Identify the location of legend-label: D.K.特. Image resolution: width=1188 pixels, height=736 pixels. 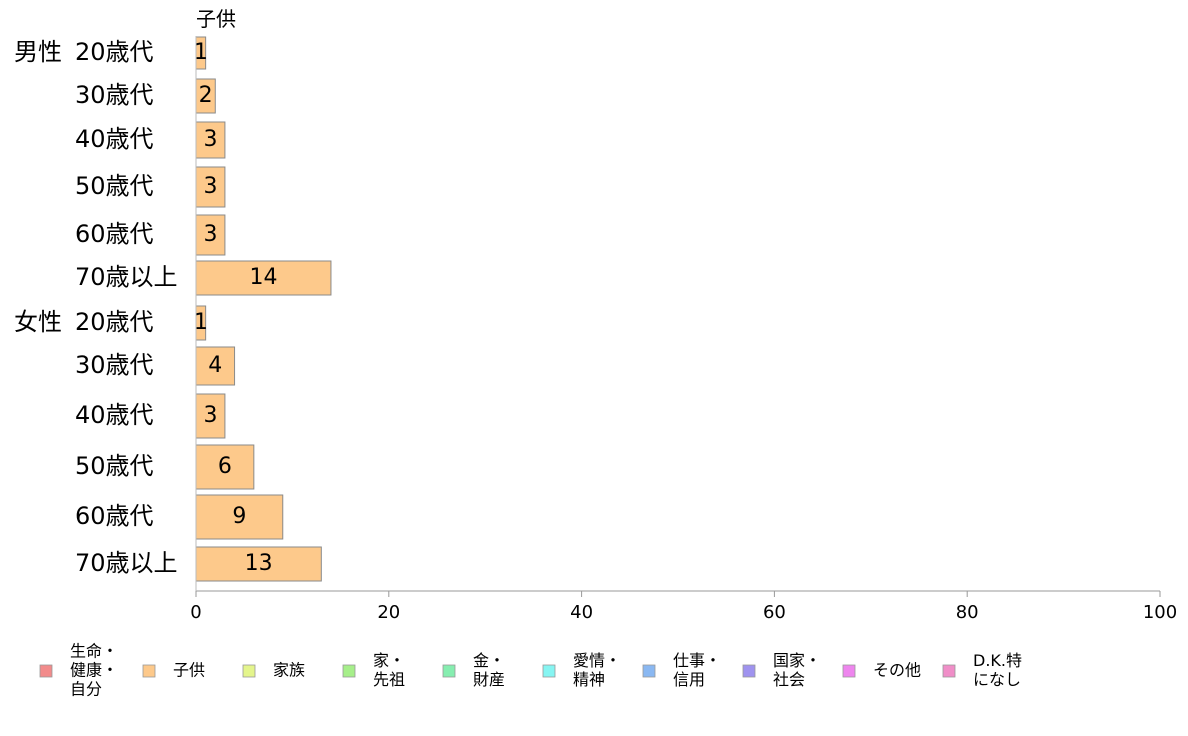
(997, 660).